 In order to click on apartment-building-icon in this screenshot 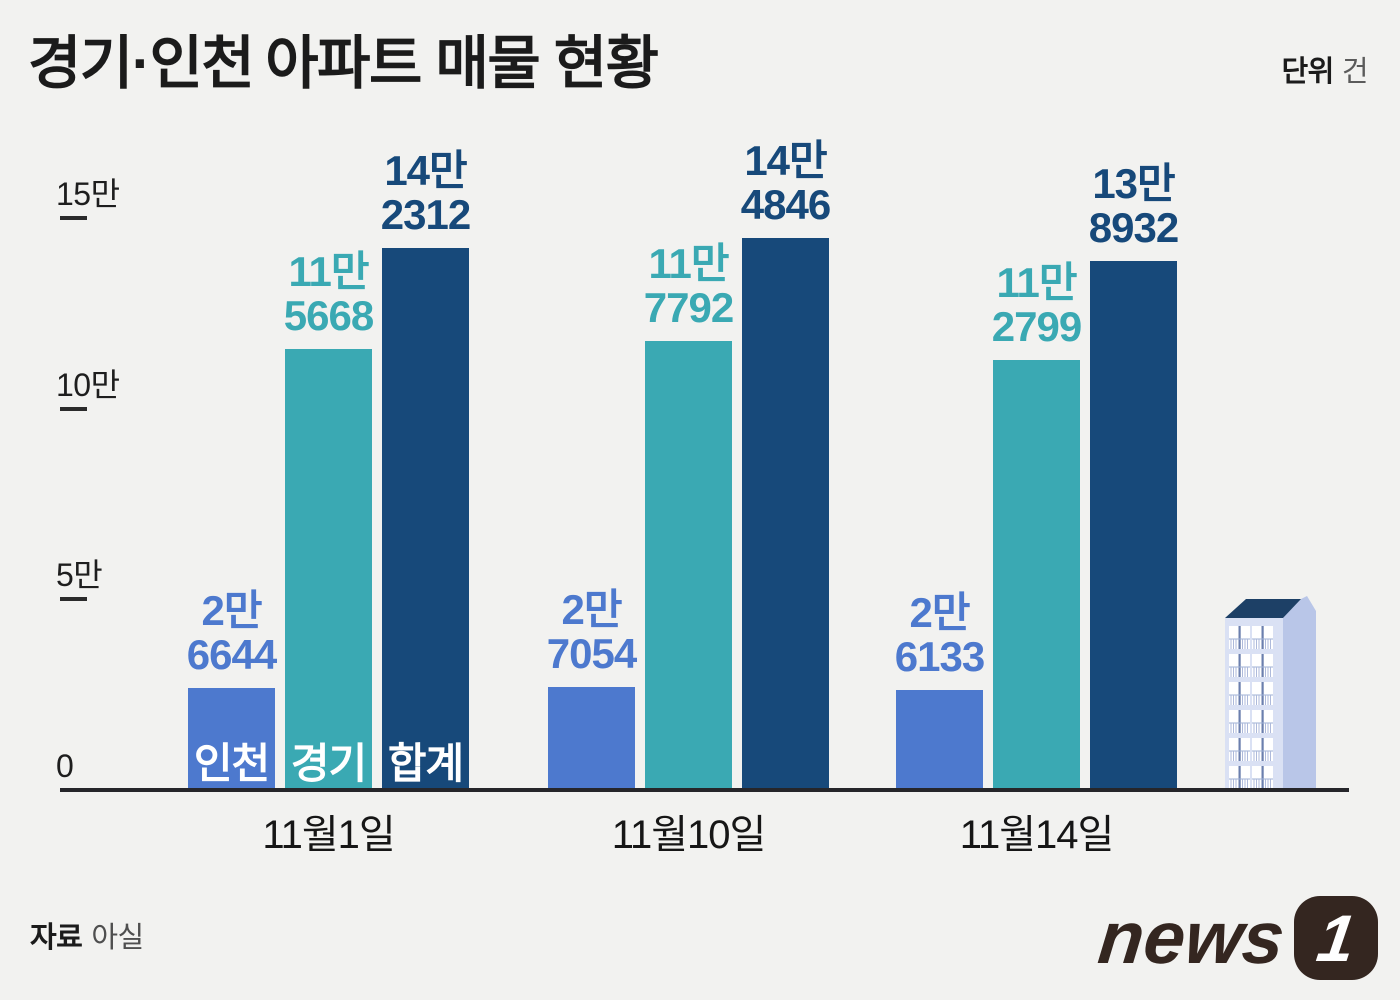, I will do `click(1270, 693)`.